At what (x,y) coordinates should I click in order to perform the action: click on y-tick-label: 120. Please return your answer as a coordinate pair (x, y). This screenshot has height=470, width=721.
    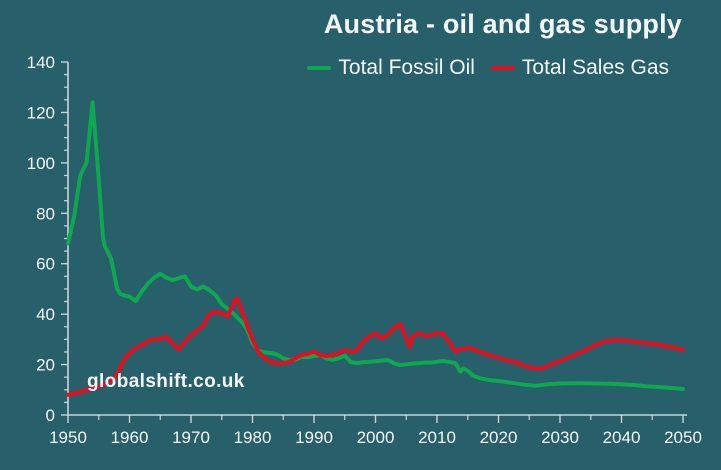
    Looking at the image, I should click on (41, 112).